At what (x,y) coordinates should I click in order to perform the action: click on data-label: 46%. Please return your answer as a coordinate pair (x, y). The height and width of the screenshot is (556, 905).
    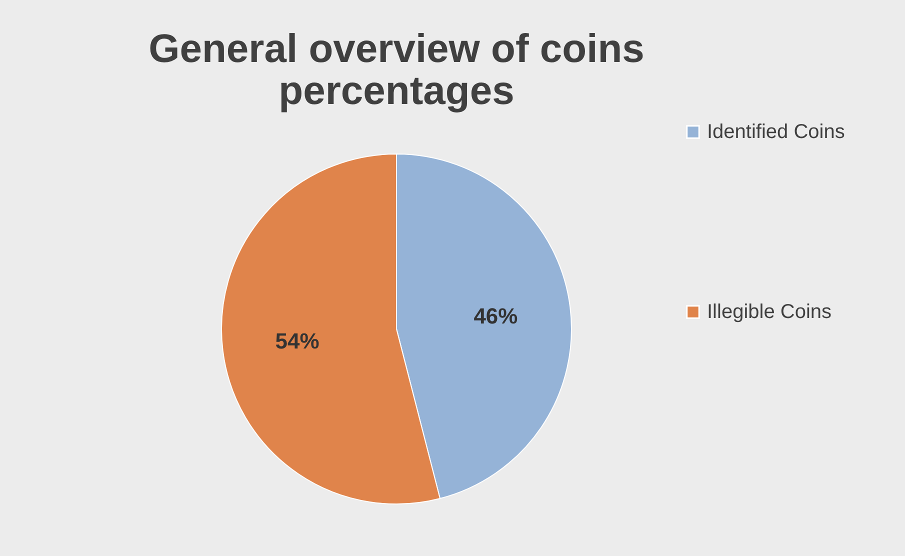
    Looking at the image, I should click on (496, 315).